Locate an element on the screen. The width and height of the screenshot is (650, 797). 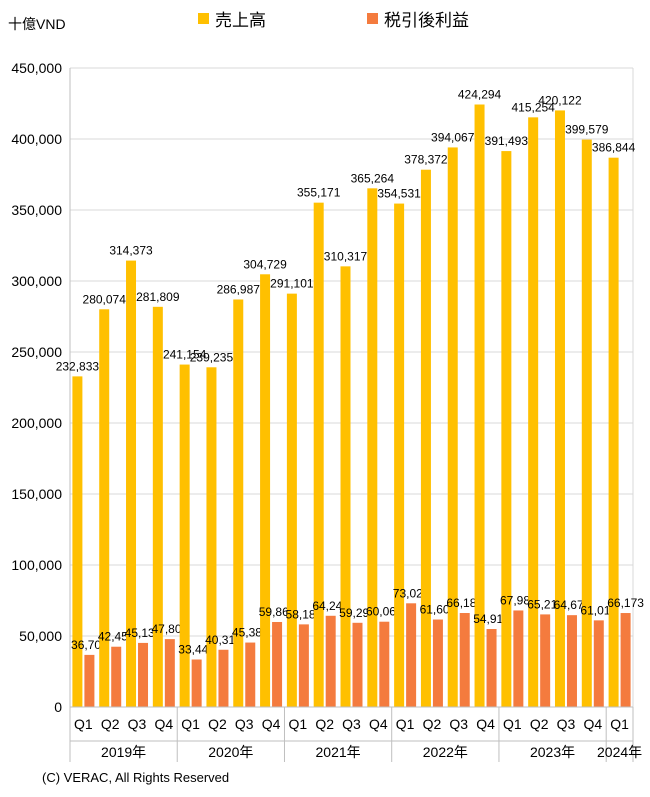
data-label-profit: 73,028 is located at coordinates (411, 593).